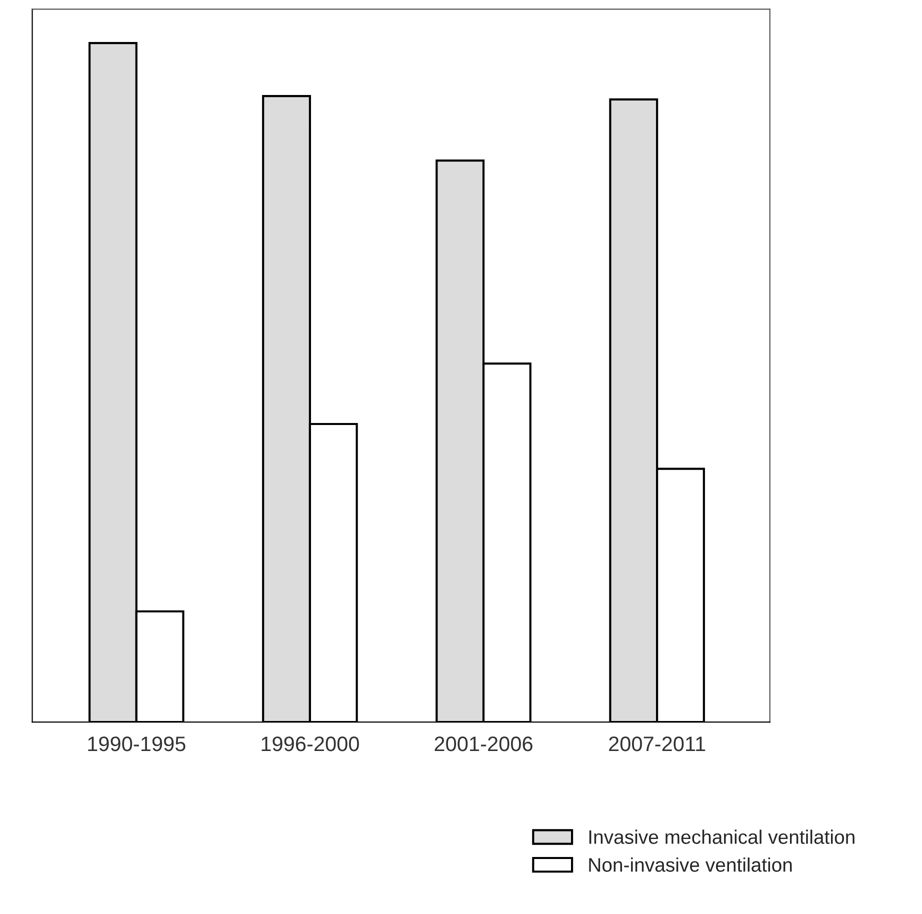 The width and height of the screenshot is (922, 914). I want to click on x-tick-label: 1990-1995, so click(137, 744).